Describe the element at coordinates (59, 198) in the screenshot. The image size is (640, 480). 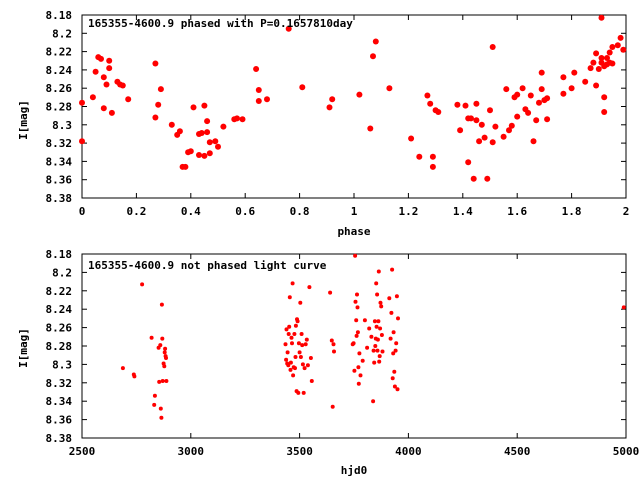
I see `y-tick-label: 8.38` at that location.